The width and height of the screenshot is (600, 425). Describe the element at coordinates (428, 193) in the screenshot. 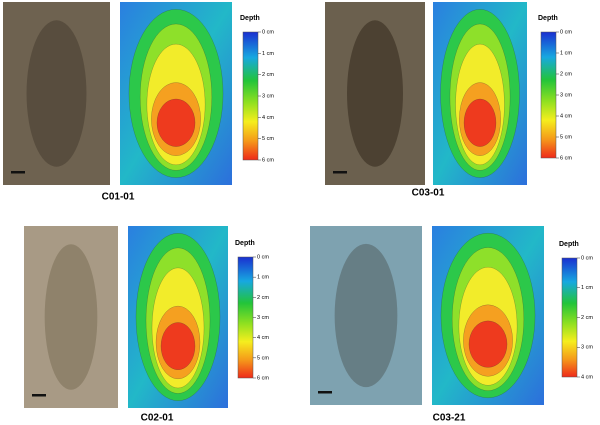

I see `panel-label: C03-01` at that location.